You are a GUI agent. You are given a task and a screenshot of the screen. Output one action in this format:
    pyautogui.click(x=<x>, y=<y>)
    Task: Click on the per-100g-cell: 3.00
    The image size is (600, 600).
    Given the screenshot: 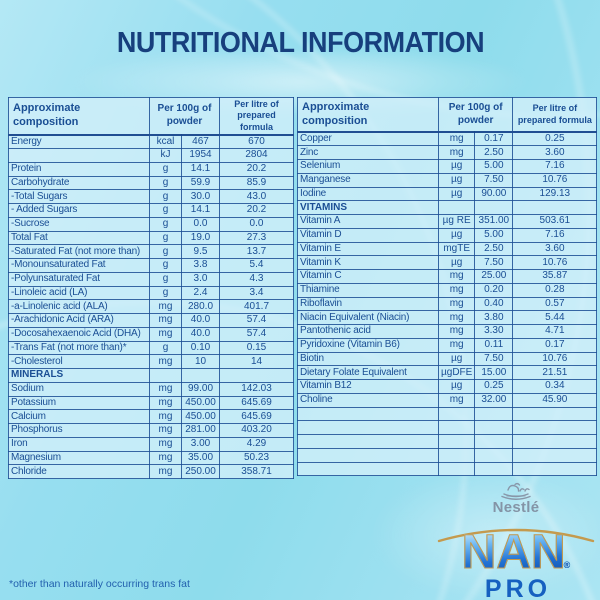 What is the action you would take?
    pyautogui.click(x=200, y=444)
    